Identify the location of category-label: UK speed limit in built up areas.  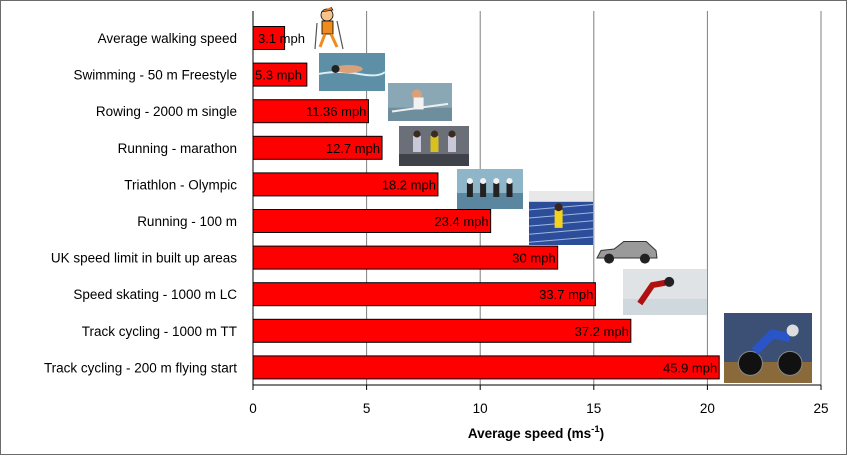
(144, 258).